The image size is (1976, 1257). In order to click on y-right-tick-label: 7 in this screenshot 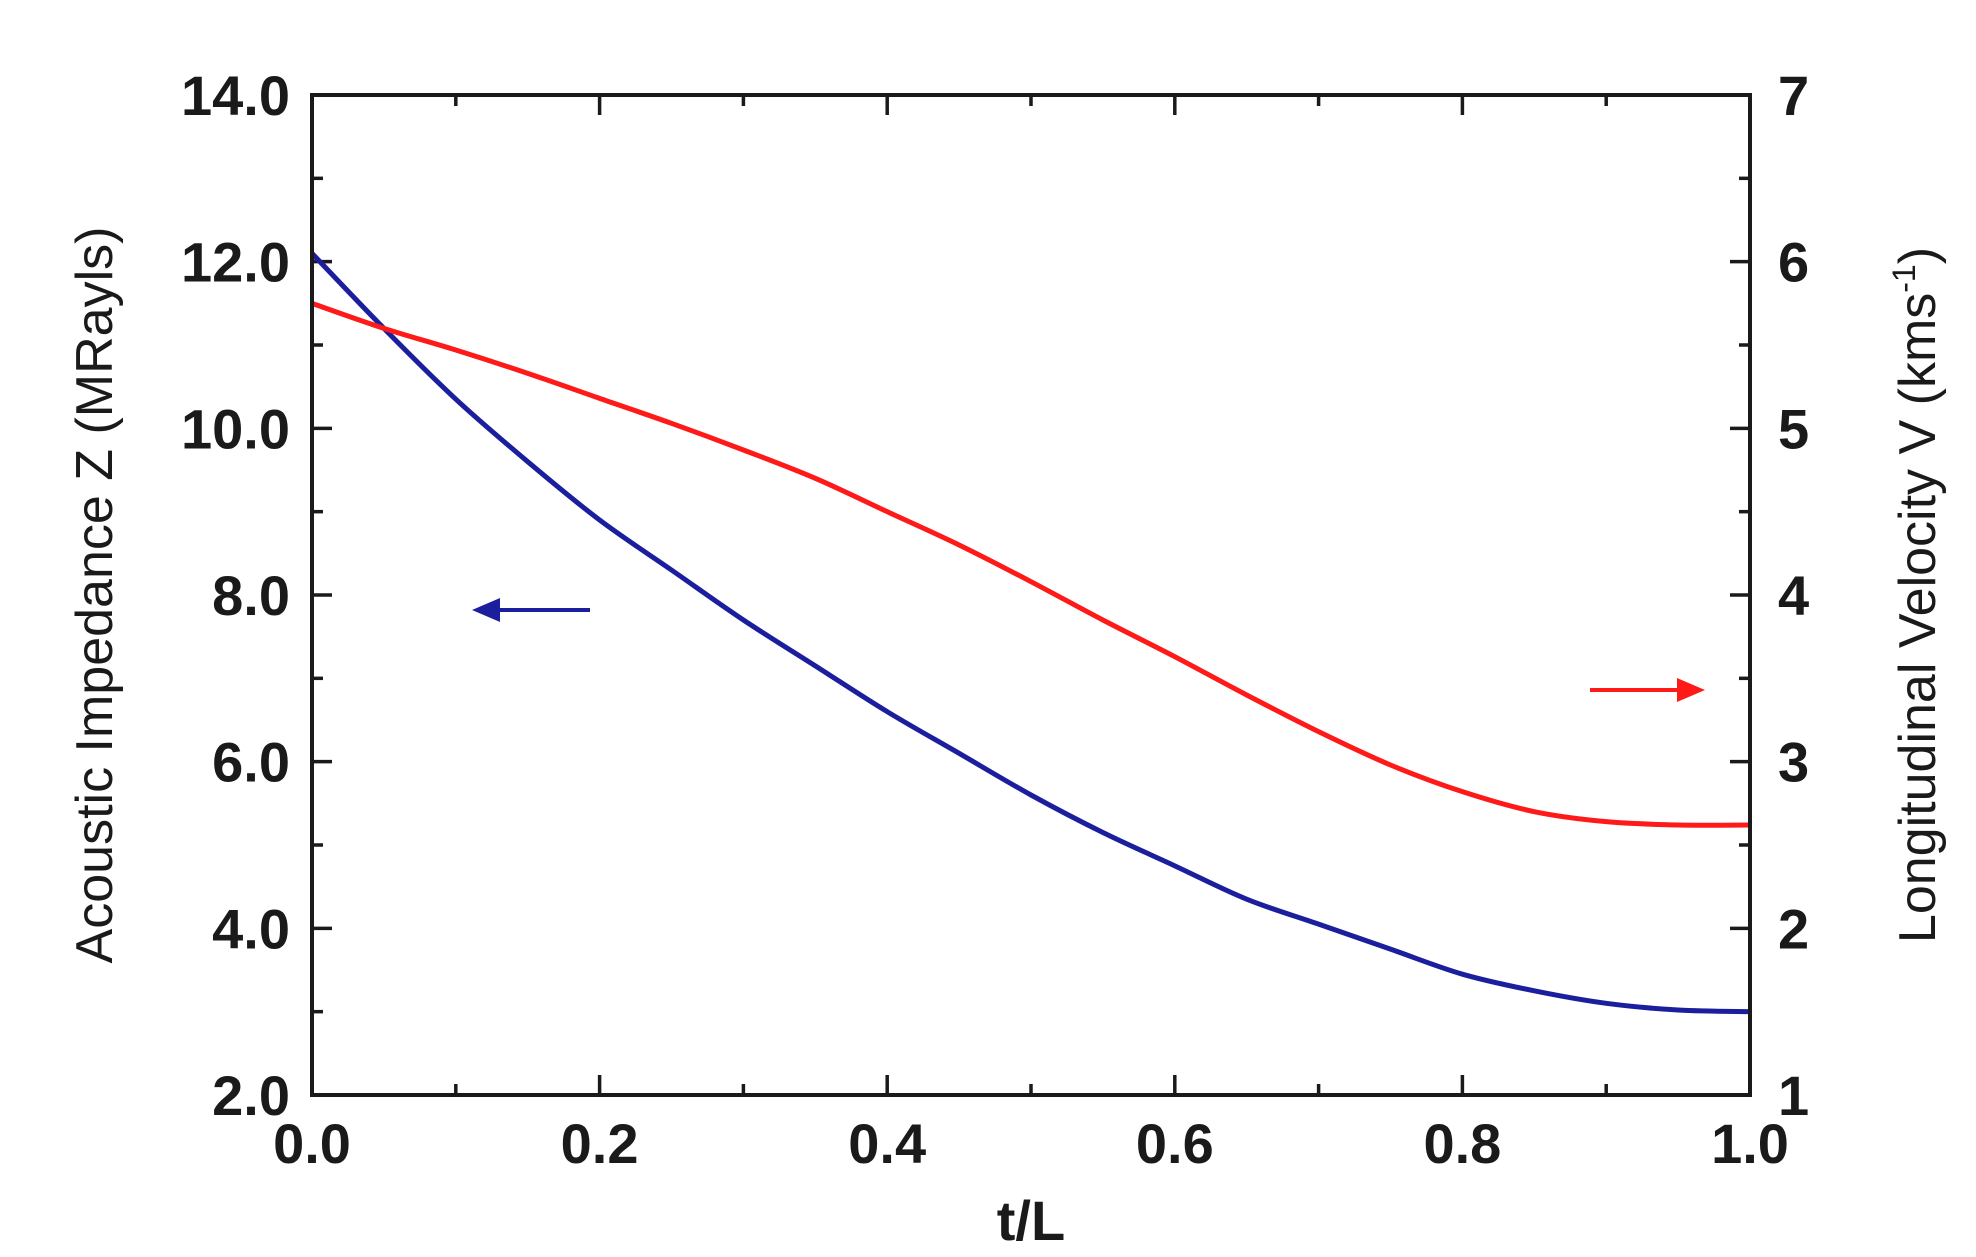, I will do `click(1793, 95)`.